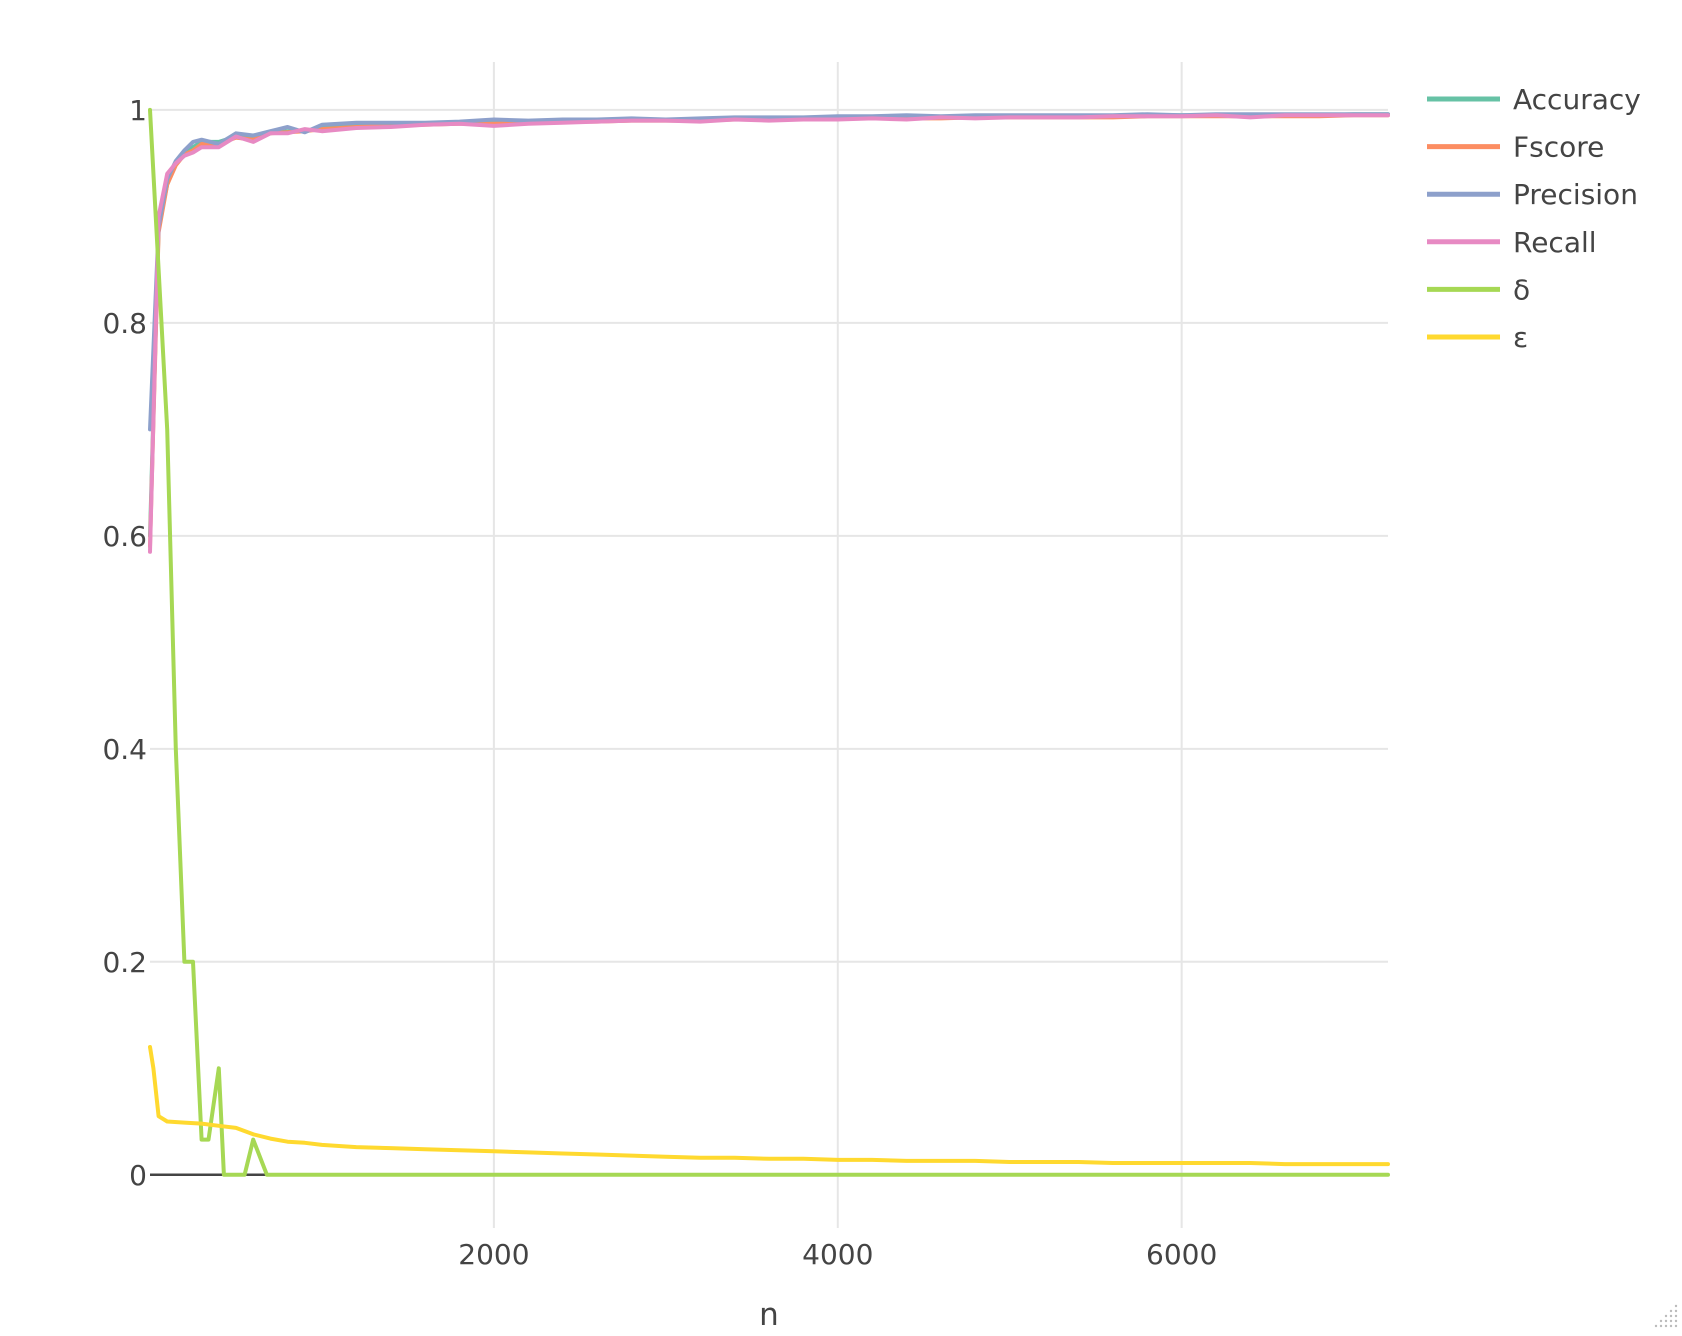 The image size is (1682, 1336). Describe the element at coordinates (1555, 242) in the screenshot. I see `legend-label: Recall` at that location.